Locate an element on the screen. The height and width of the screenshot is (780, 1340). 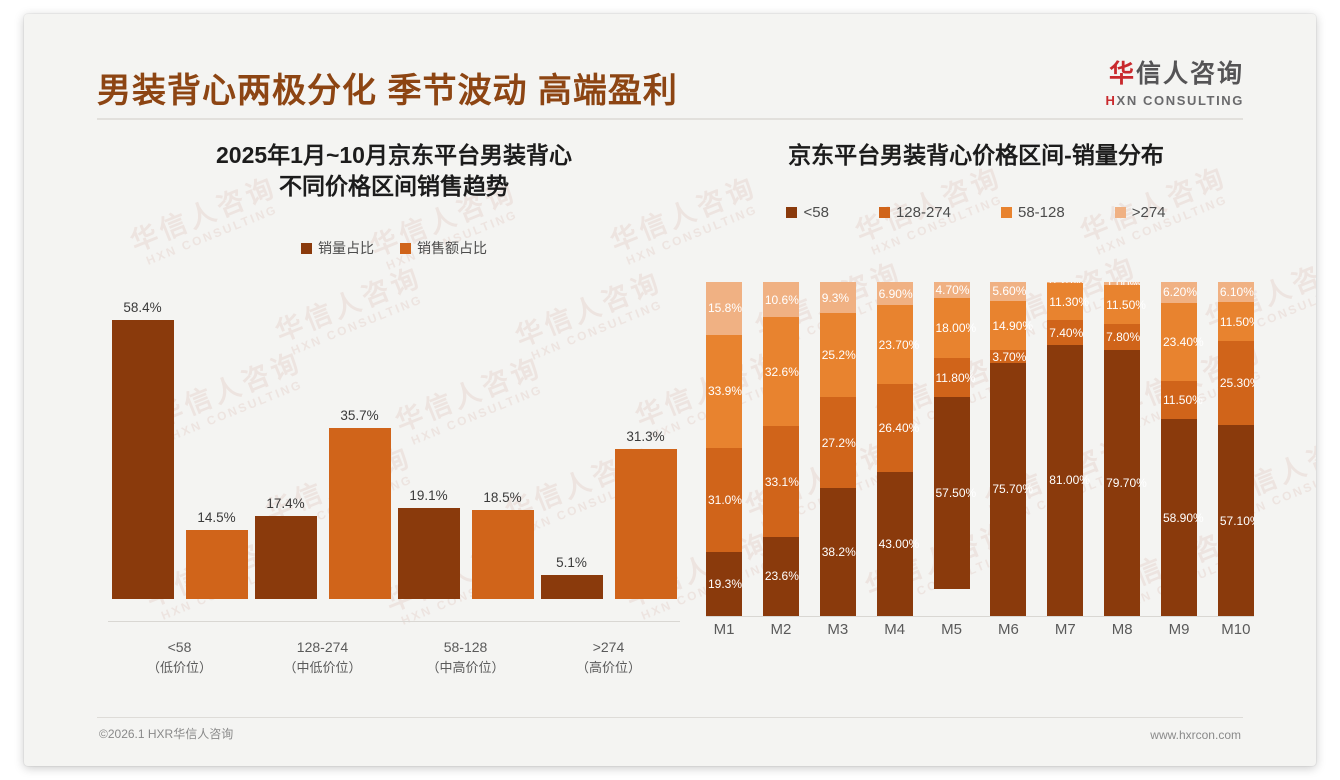
stack-M6: 5.60% 14.90% 3.70% 75.70% is located at coordinates (1011, 449).